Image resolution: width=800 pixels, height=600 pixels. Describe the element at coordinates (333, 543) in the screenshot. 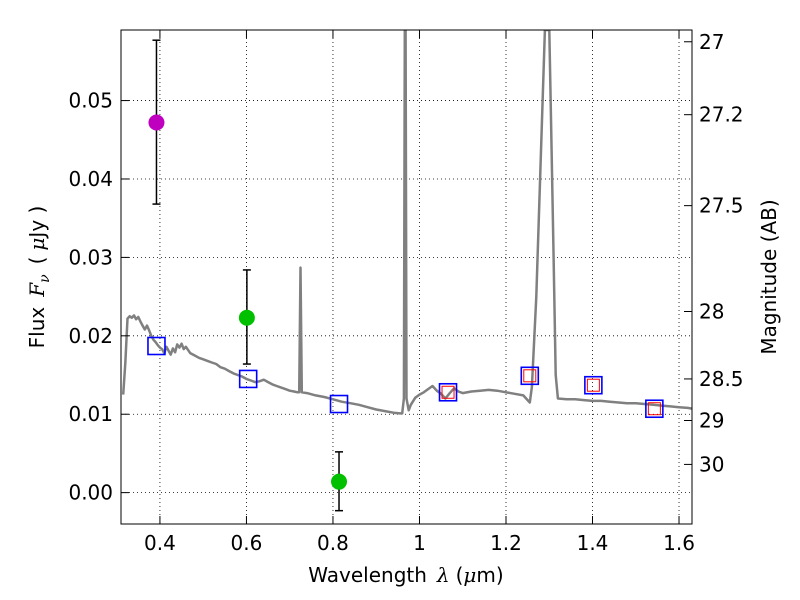

I see `x-tick-label: 0.8` at that location.